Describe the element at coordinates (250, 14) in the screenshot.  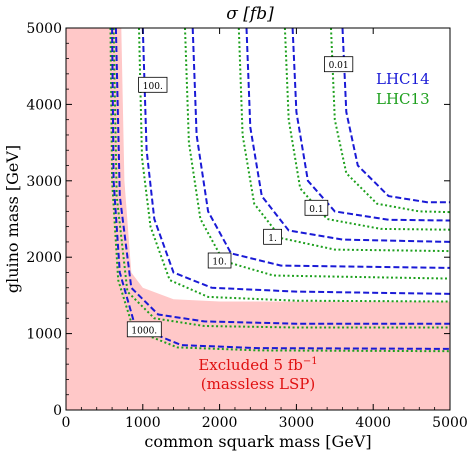
I see `chart-title: σ [fb]` at that location.